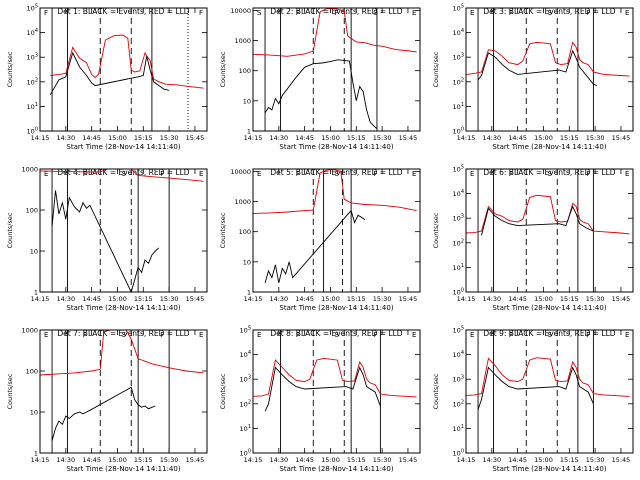 The image size is (640, 480). What do you see at coordinates (549, 172) in the screenshot?
I see `panel-title: Det 6: BLACK = Events, RED = LLD` at bounding box center [549, 172].